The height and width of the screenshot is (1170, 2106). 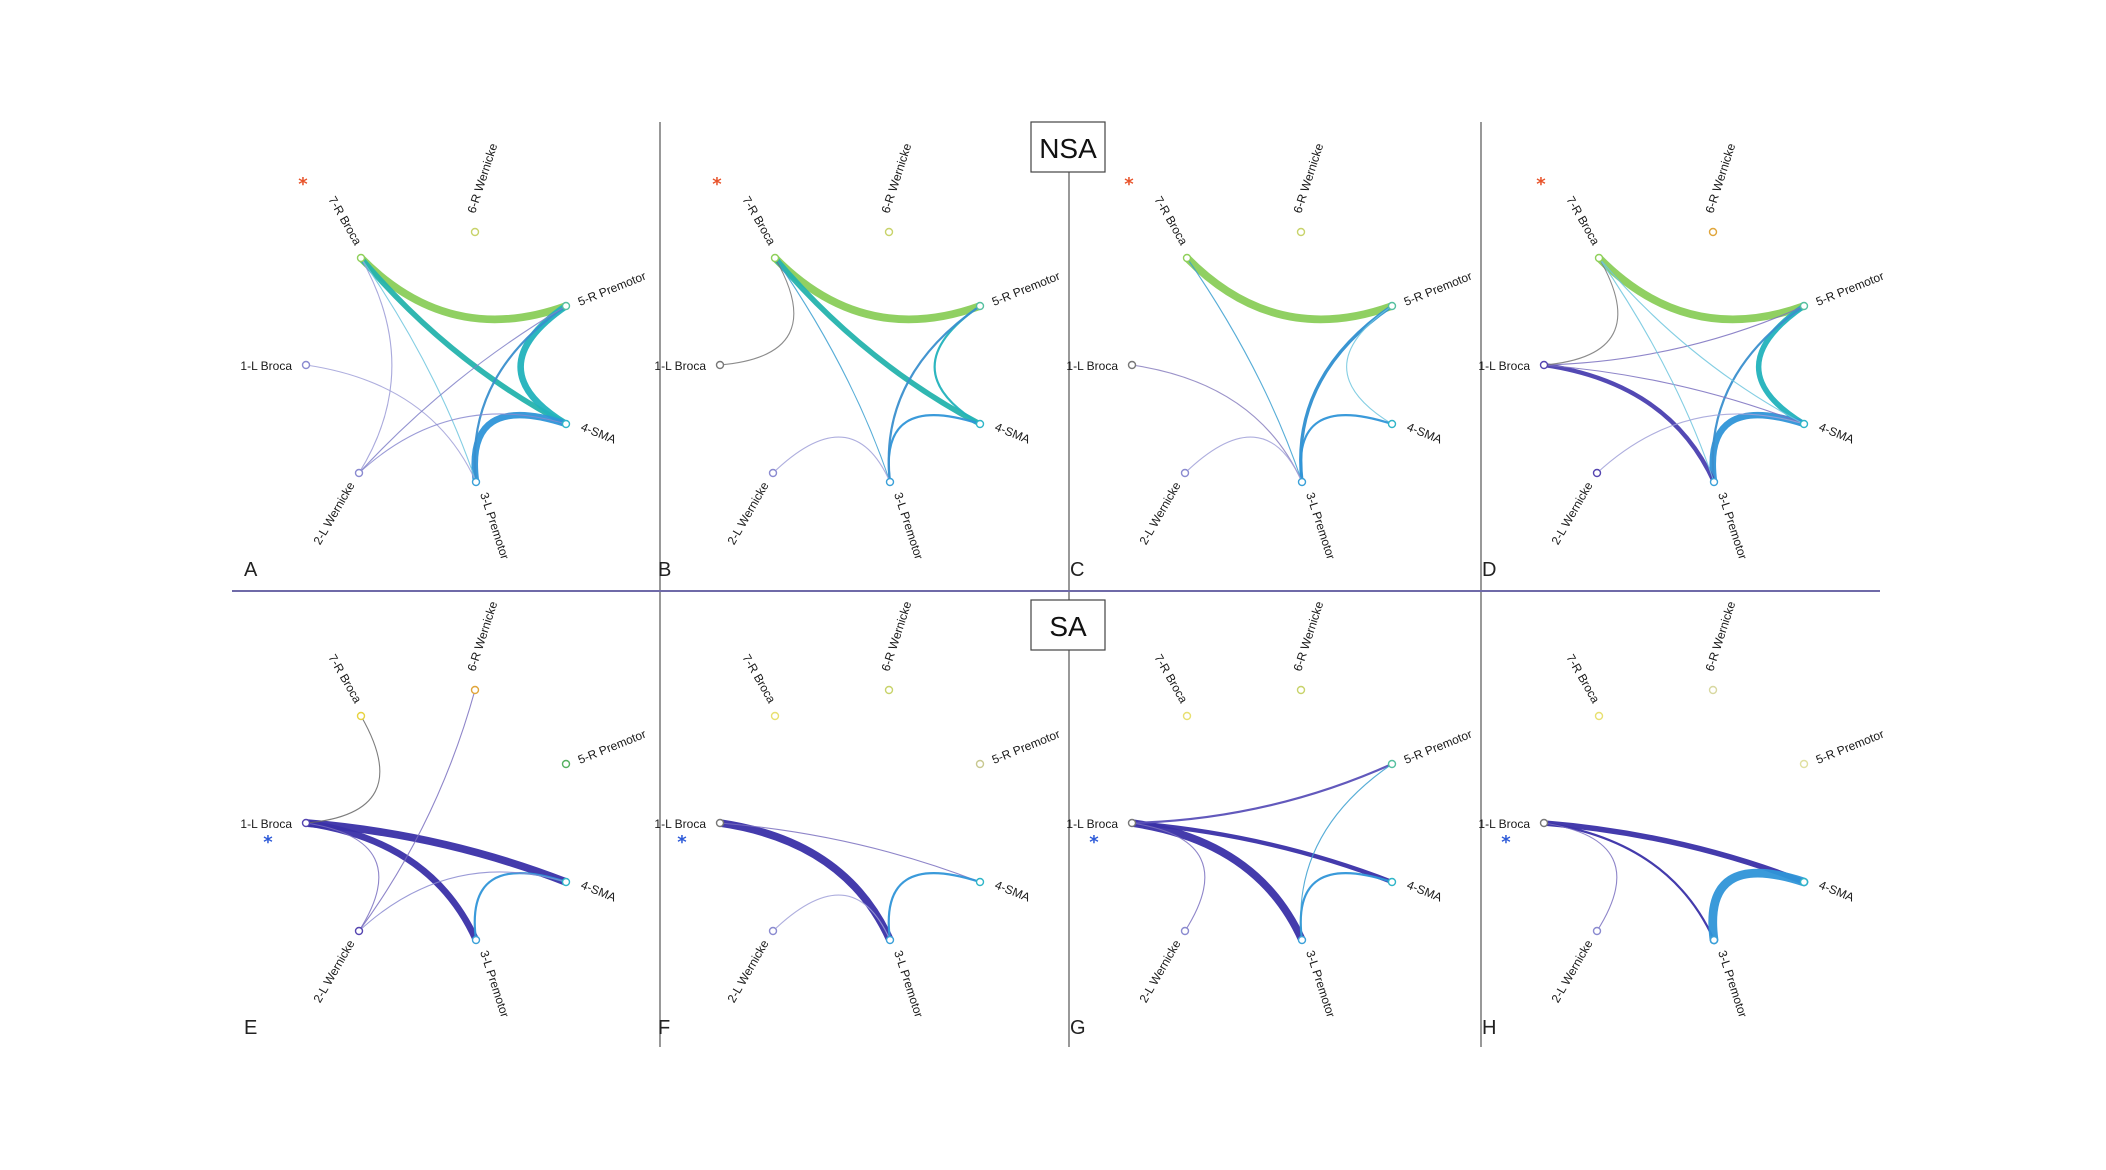 I want to click on edge-1-l-broca-to-7-r-broca, so click(x=343, y=769).